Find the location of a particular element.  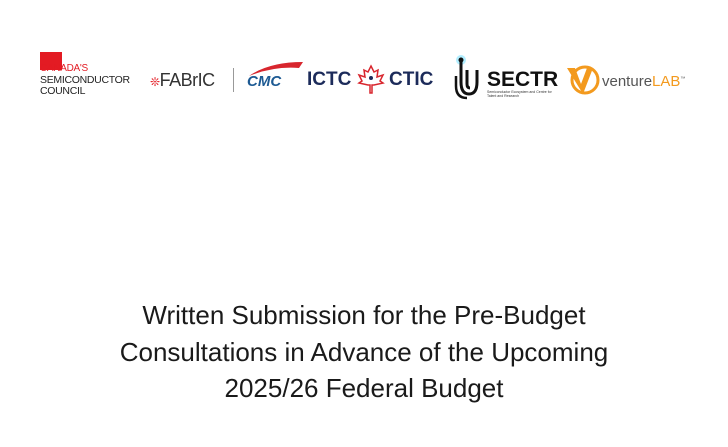

logo-text: CMC is located at coordinates (264, 81).